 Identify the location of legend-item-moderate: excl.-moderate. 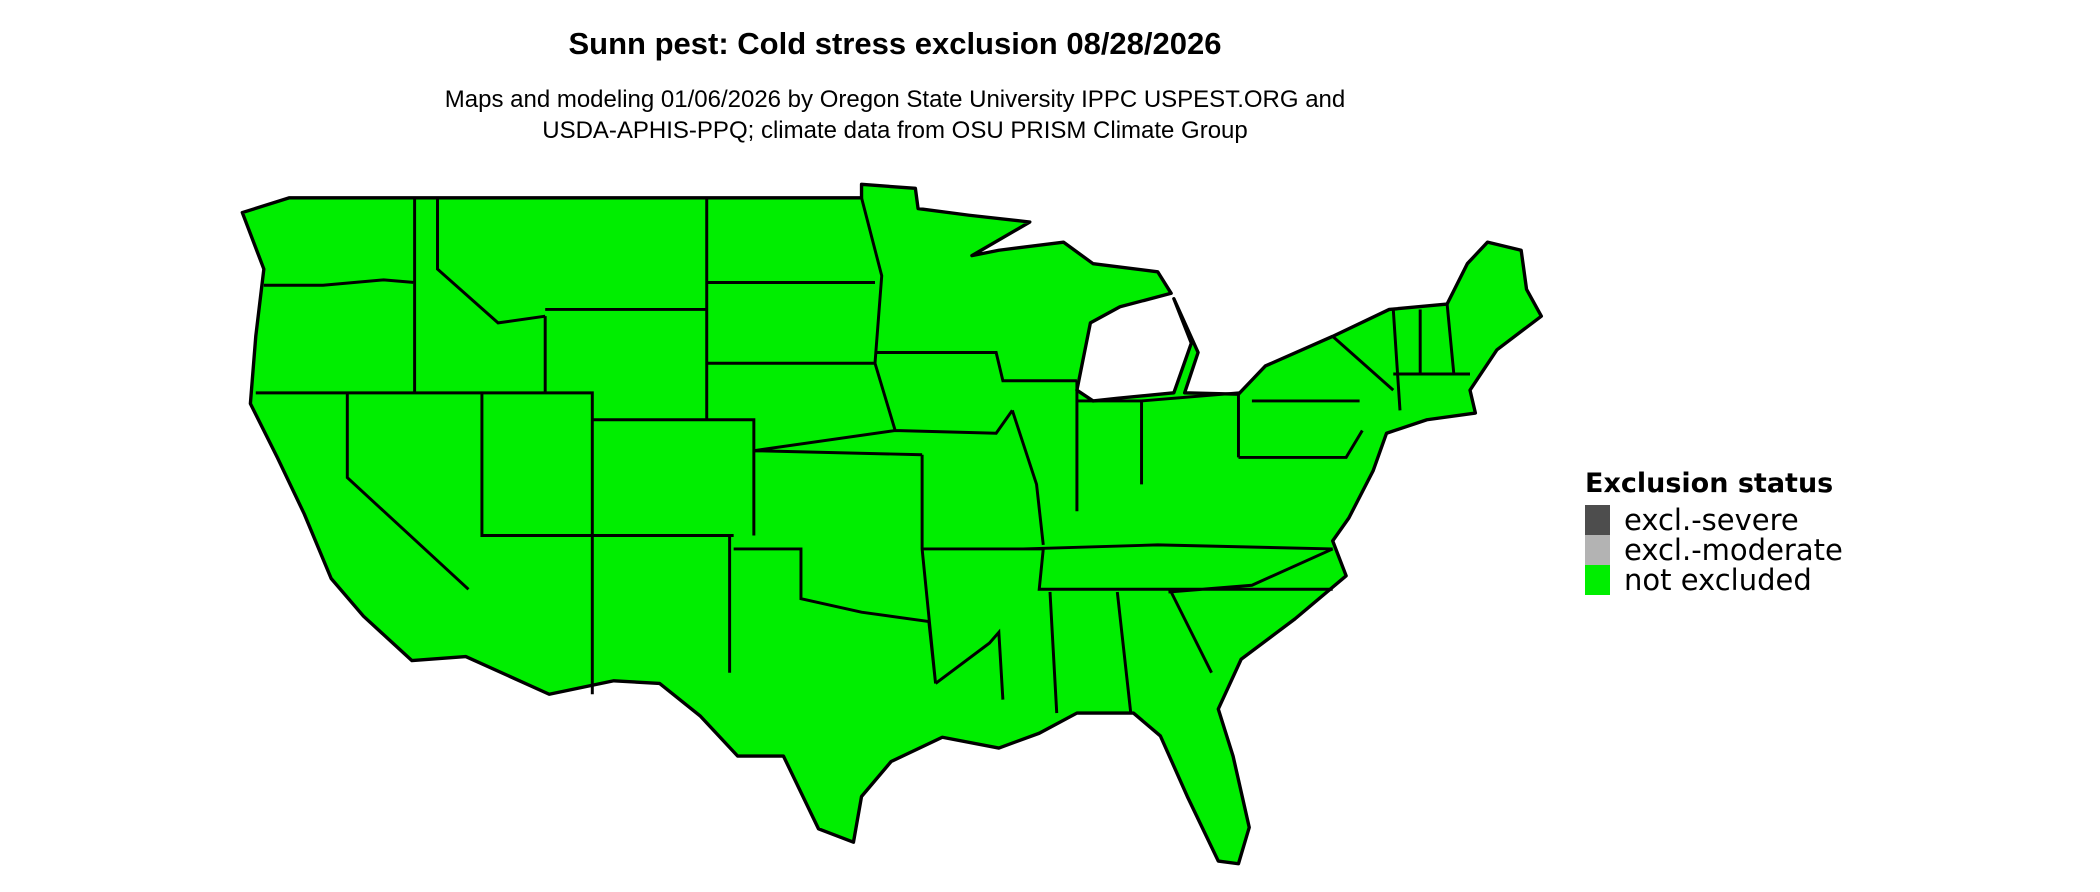
(1714, 550).